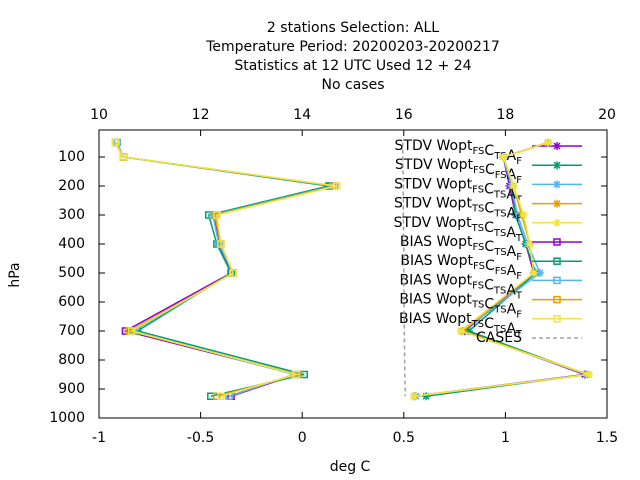 The width and height of the screenshot is (640, 480). Describe the element at coordinates (404, 115) in the screenshot. I see `x2-tick-label: 16` at that location.